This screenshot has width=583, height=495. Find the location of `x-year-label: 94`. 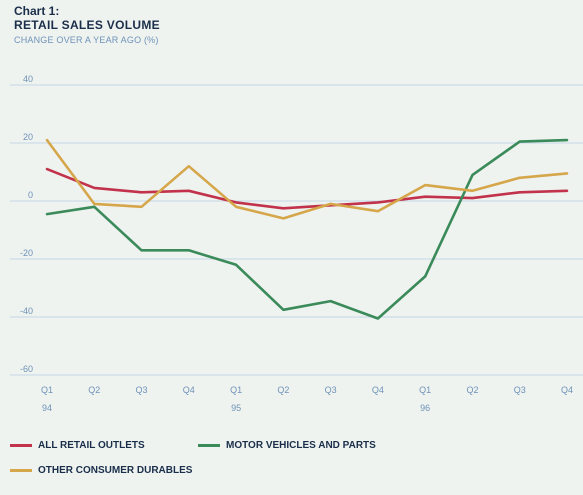

x-year-label: 94 is located at coordinates (47, 408).